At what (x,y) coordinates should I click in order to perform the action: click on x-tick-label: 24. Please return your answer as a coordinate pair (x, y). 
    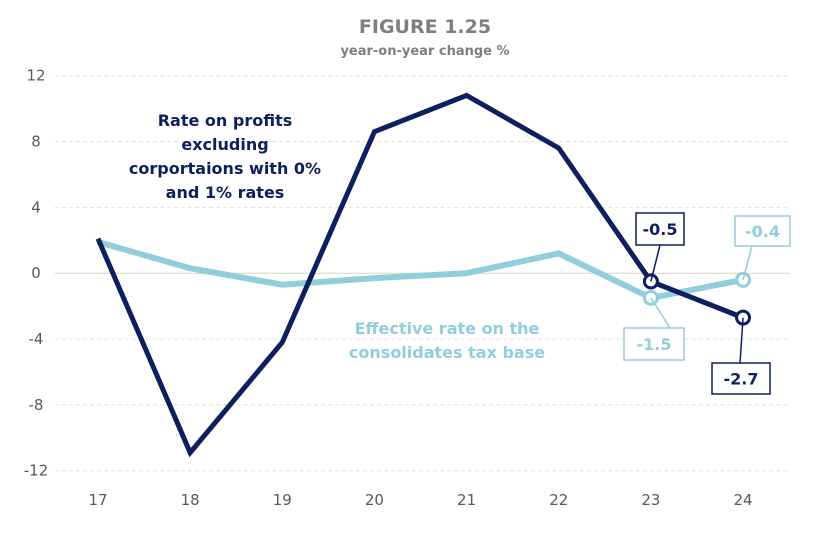
    Looking at the image, I should click on (743, 500).